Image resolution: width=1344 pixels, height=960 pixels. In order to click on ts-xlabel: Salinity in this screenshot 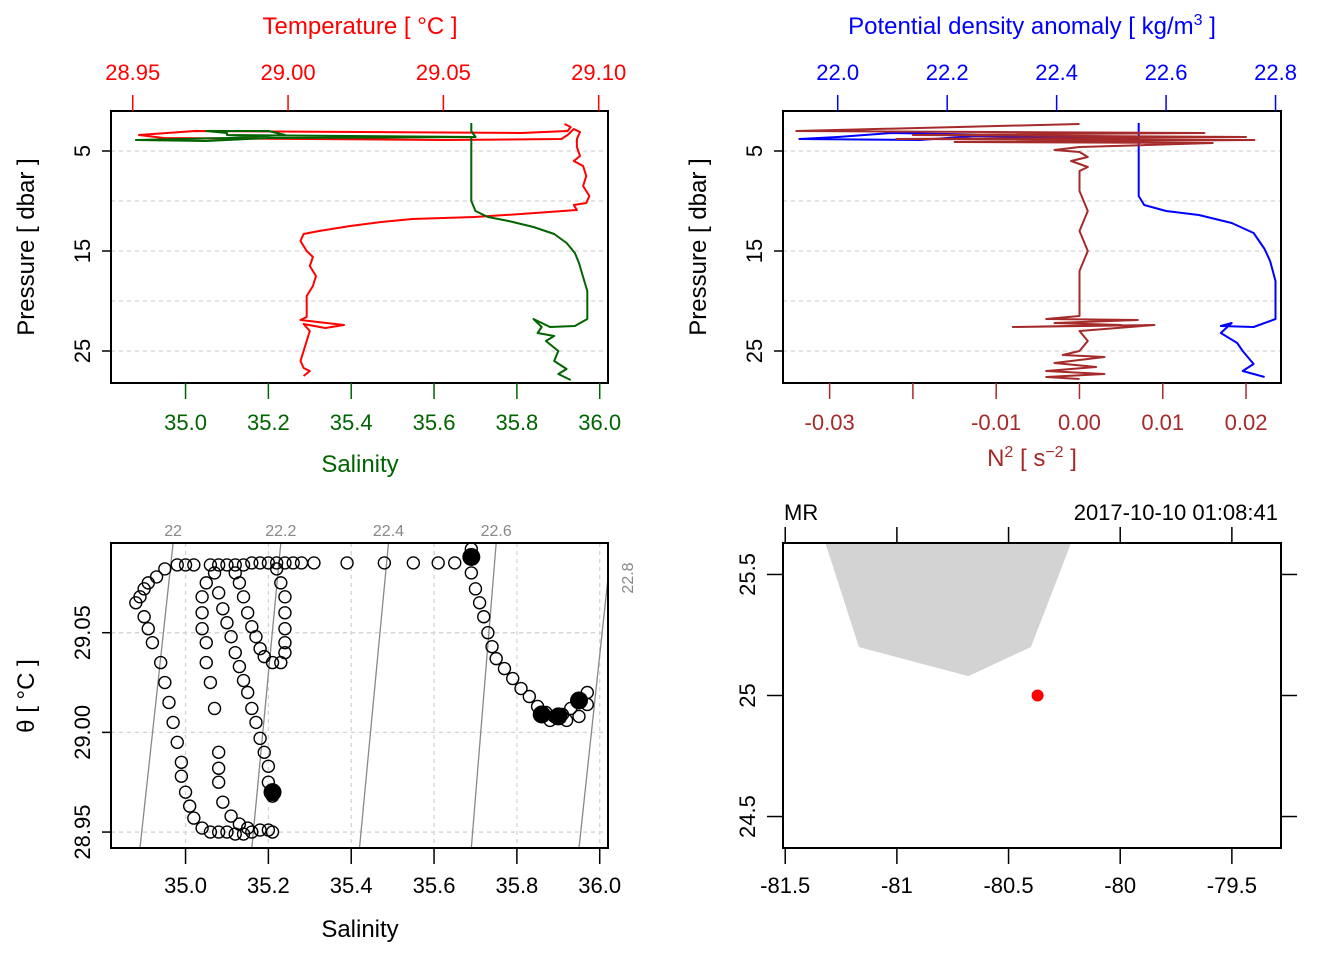, I will do `click(359, 929)`.